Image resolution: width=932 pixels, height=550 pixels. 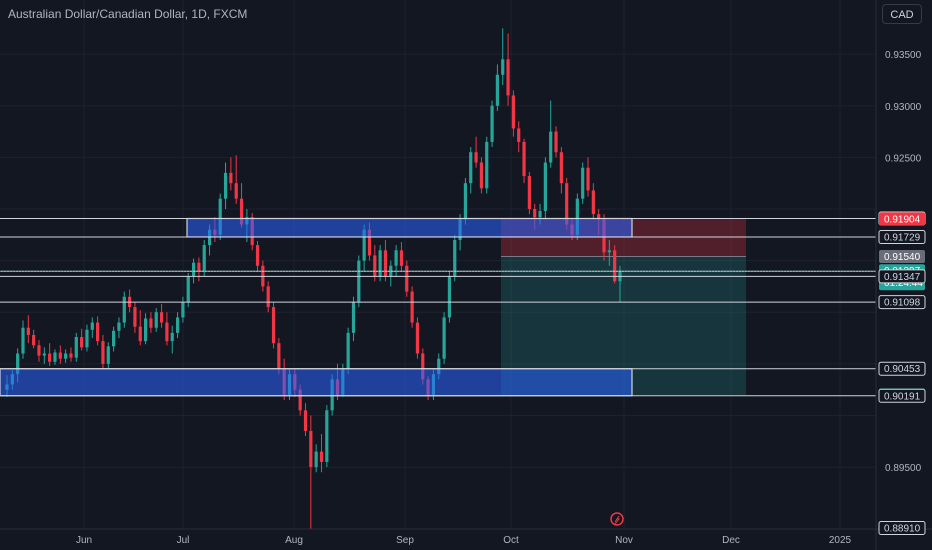 What do you see at coordinates (294, 540) in the screenshot?
I see `time-tick-label: Aug` at bounding box center [294, 540].